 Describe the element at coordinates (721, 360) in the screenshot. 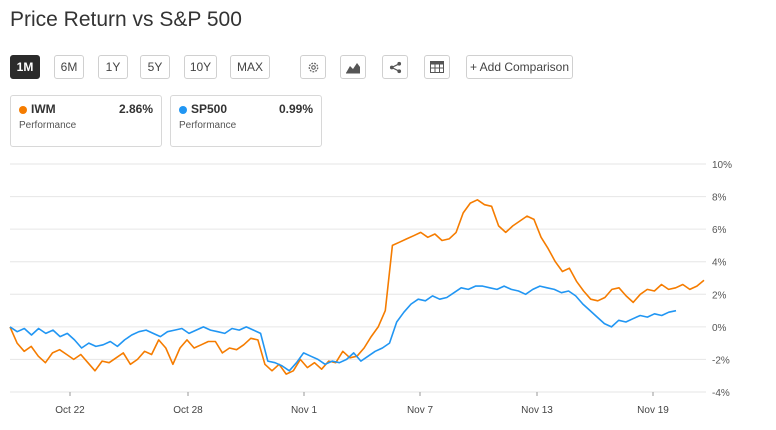

I see `y-tick-label: -2%` at that location.